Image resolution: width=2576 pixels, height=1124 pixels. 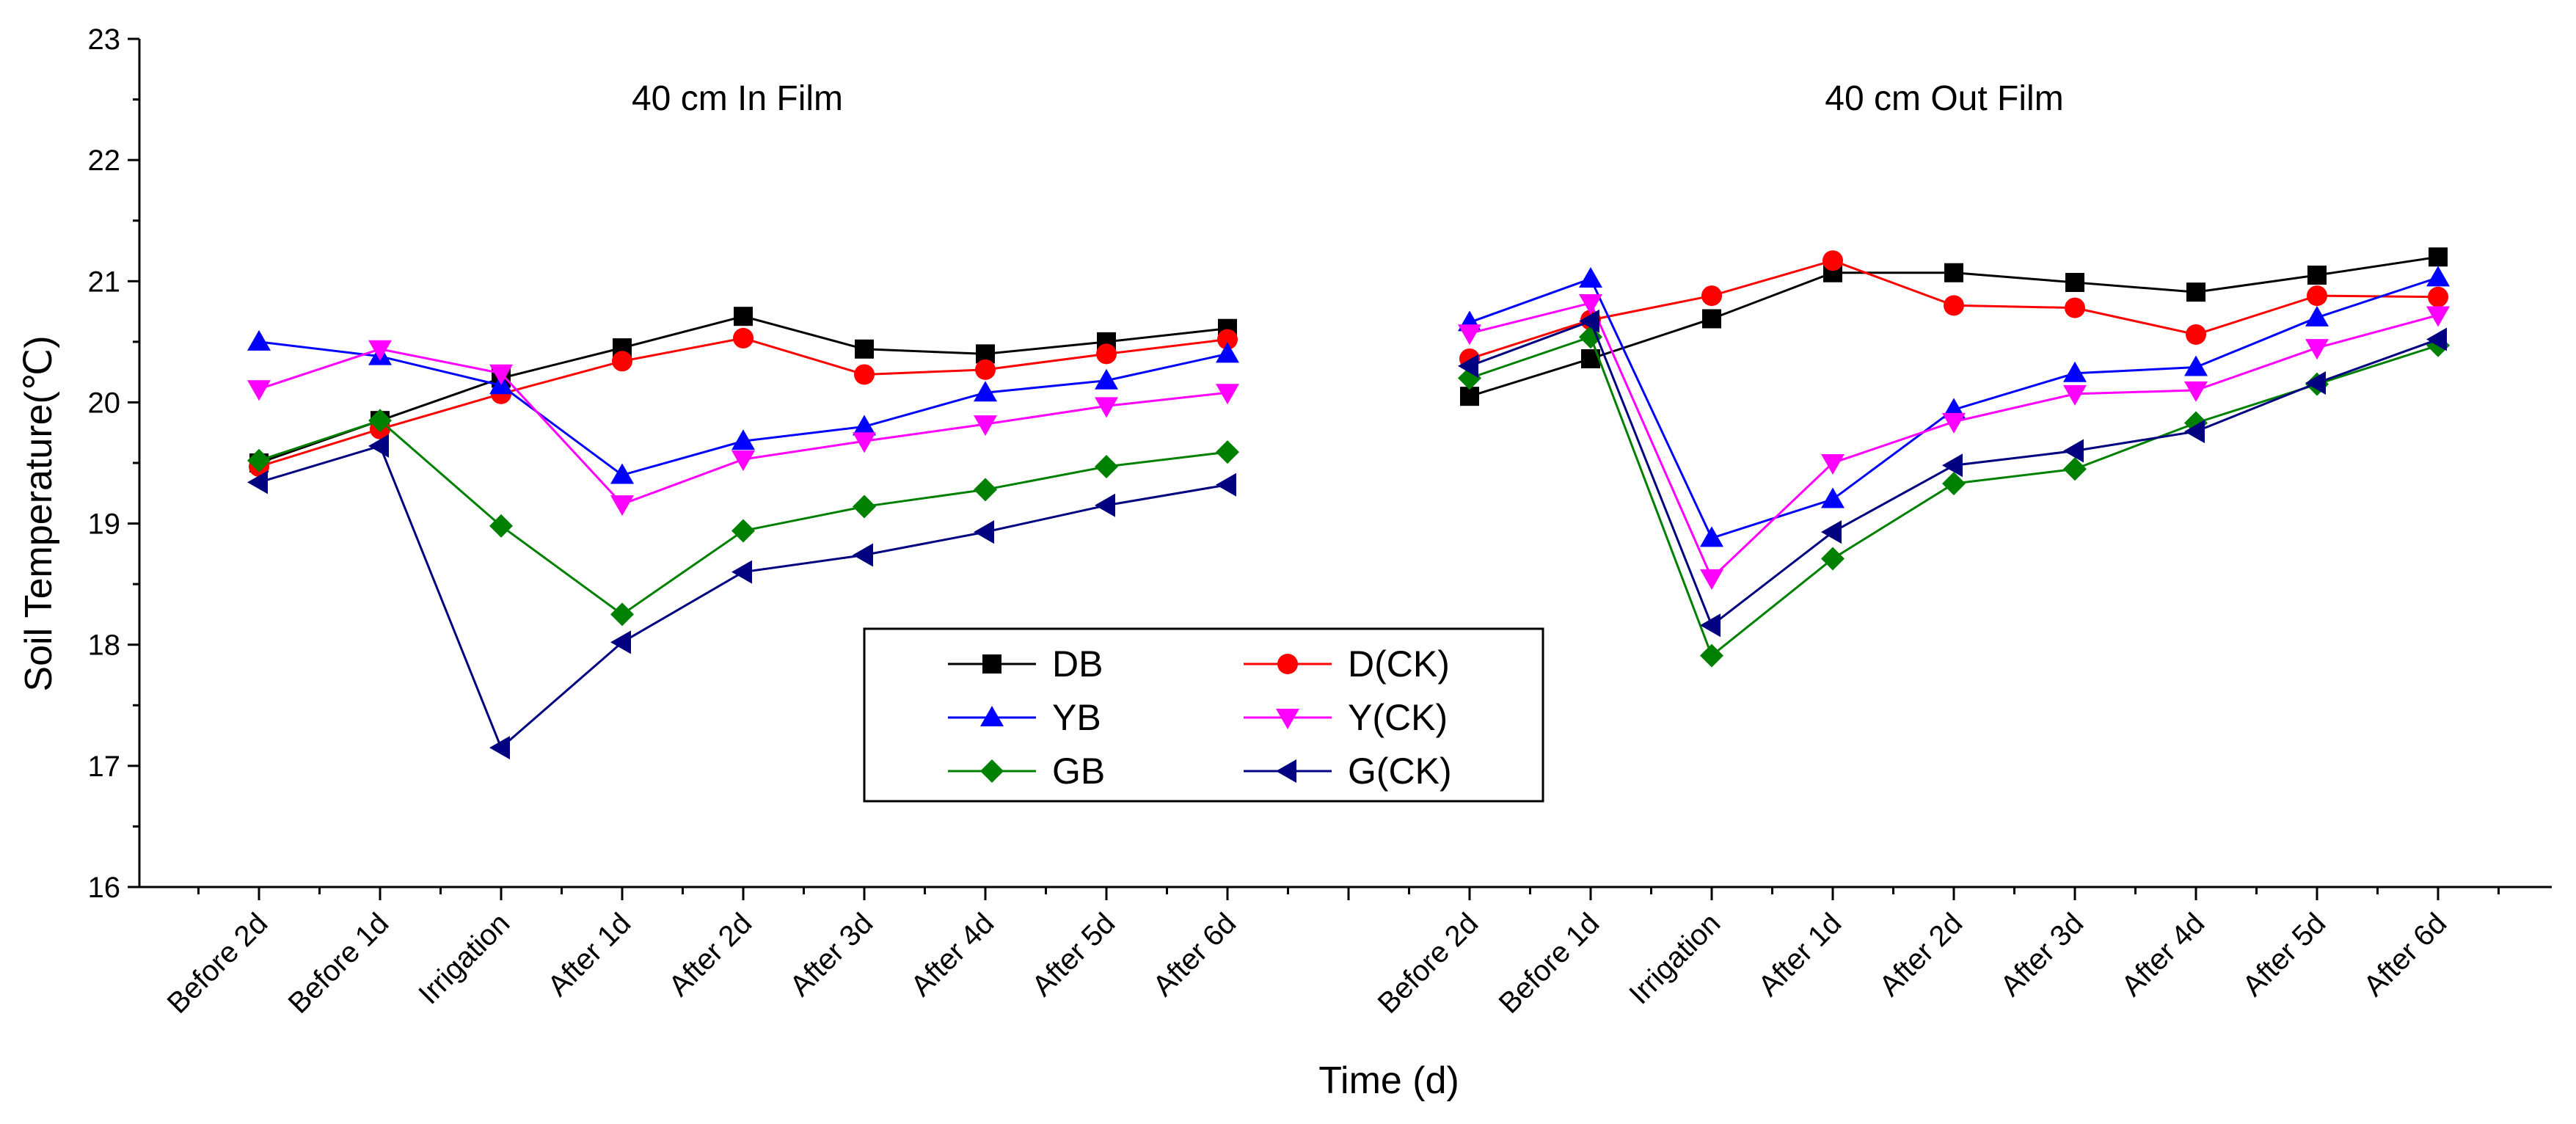 I want to click on legend-item: Y(CK), so click(x=1346, y=717).